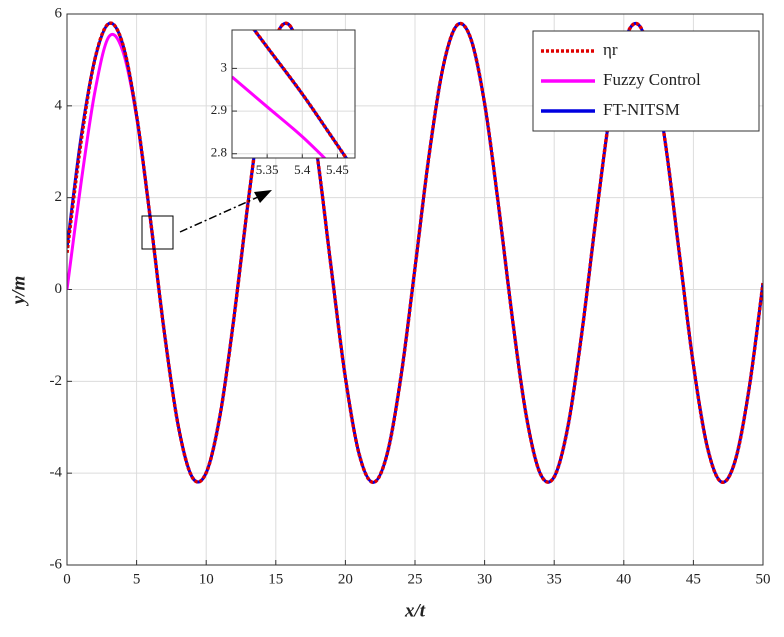  Describe the element at coordinates (59, 289) in the screenshot. I see `y-tick-label: 0` at that location.